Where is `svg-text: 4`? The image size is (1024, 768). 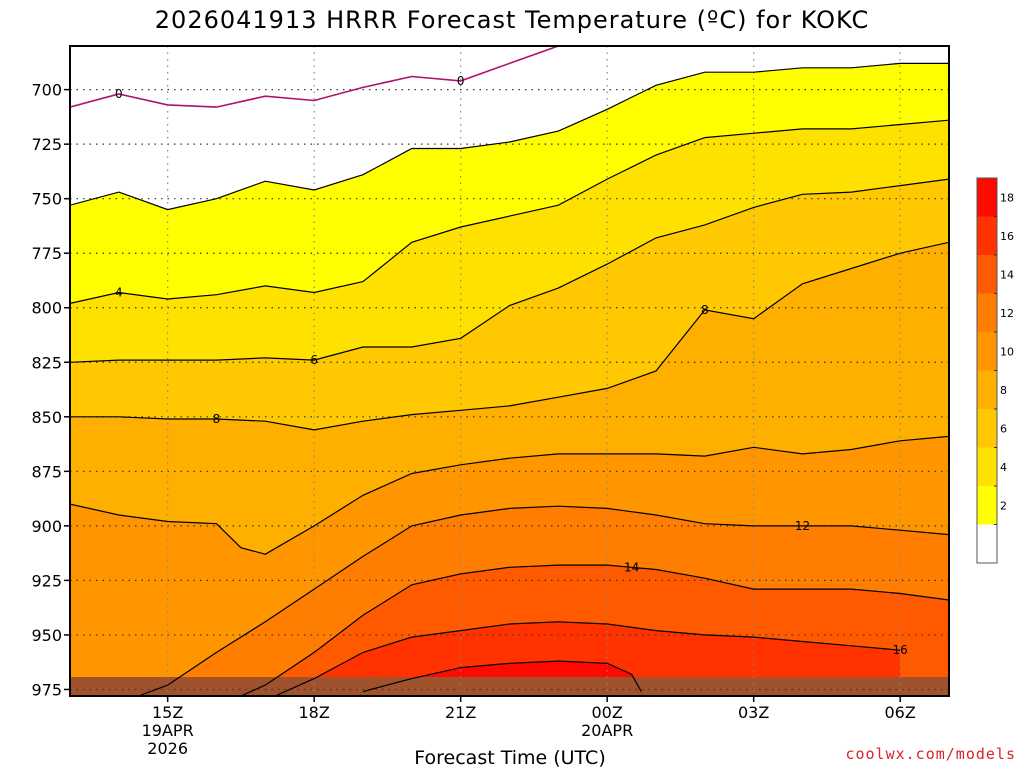 svg-text: 4 is located at coordinates (119, 292).